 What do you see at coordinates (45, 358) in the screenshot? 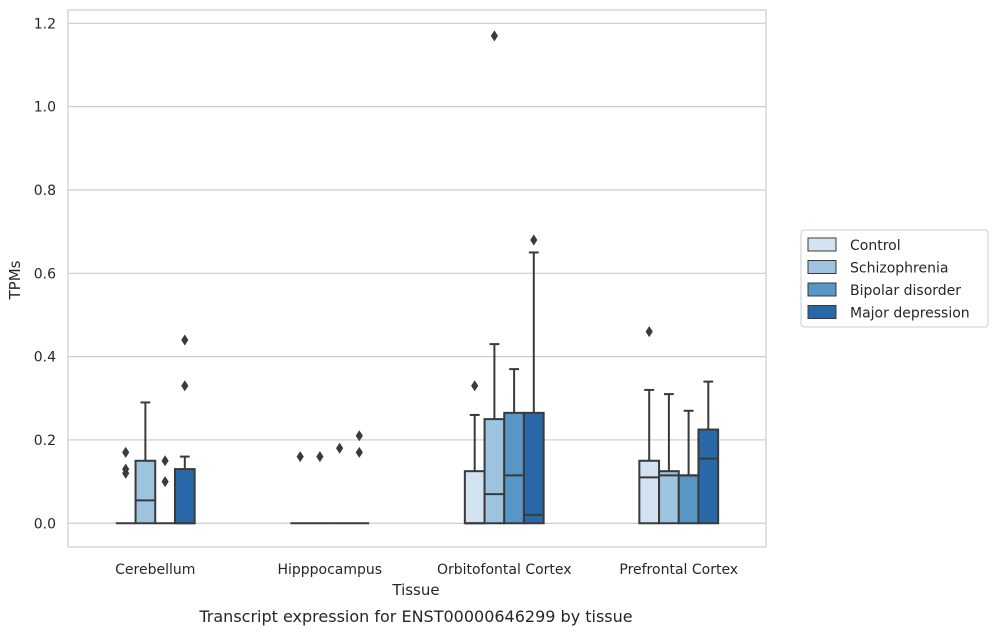
I see `y-tick-label: 0.4` at bounding box center [45, 358].